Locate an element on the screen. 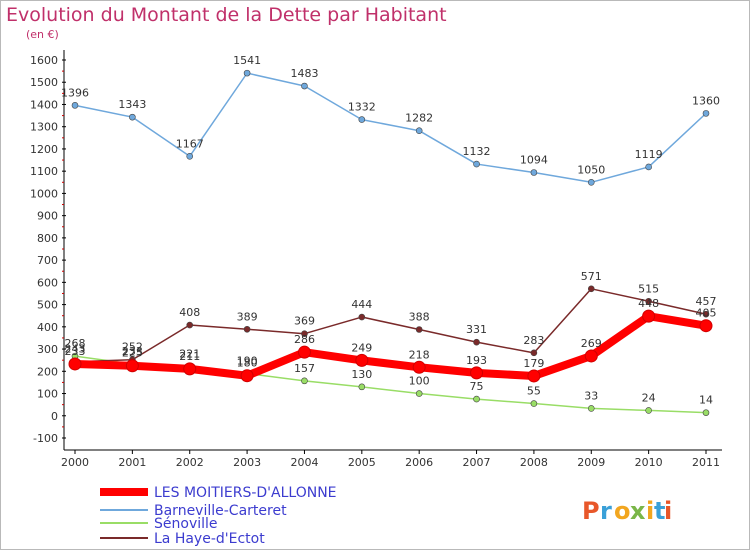  x-tick-label: 2004 is located at coordinates (304, 462).